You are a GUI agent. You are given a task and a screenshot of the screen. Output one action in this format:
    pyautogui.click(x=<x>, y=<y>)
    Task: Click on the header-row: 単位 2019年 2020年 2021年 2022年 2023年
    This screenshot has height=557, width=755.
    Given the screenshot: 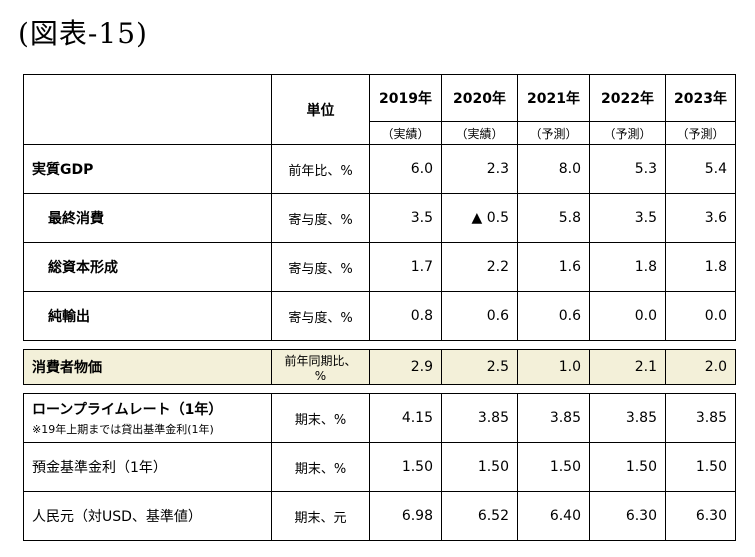 What is the action you would take?
    pyautogui.click(x=379, y=109)
    